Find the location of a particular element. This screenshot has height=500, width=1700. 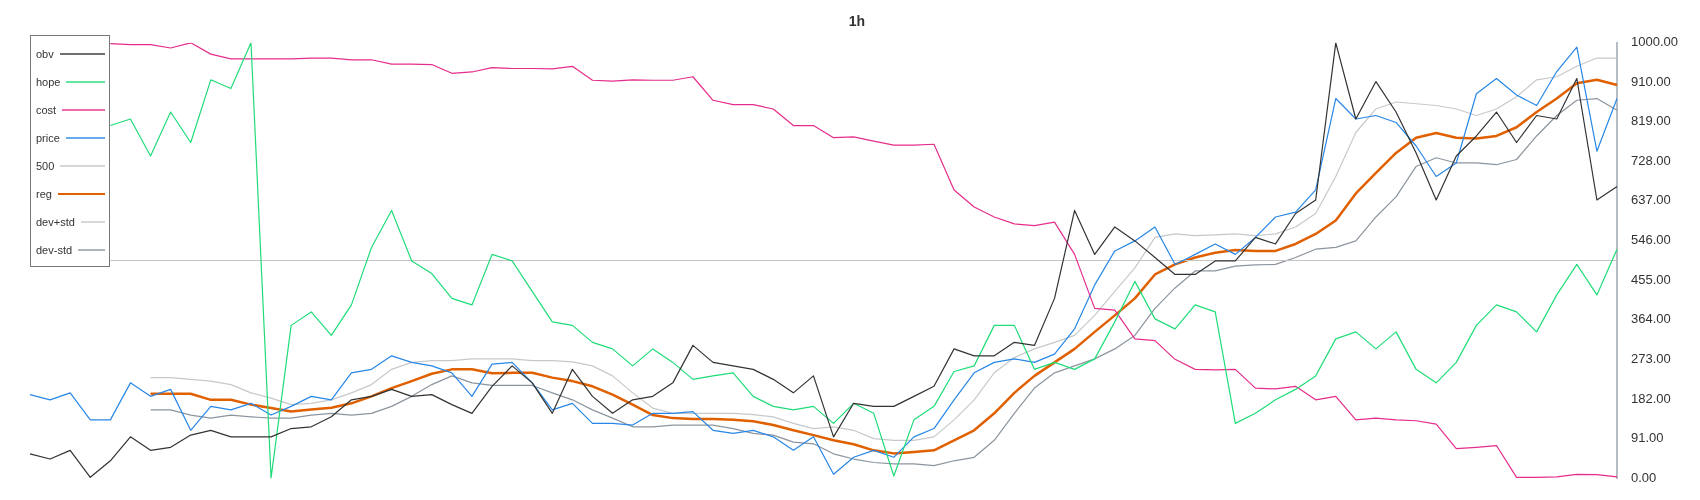

legend-label: cost is located at coordinates (46, 110).